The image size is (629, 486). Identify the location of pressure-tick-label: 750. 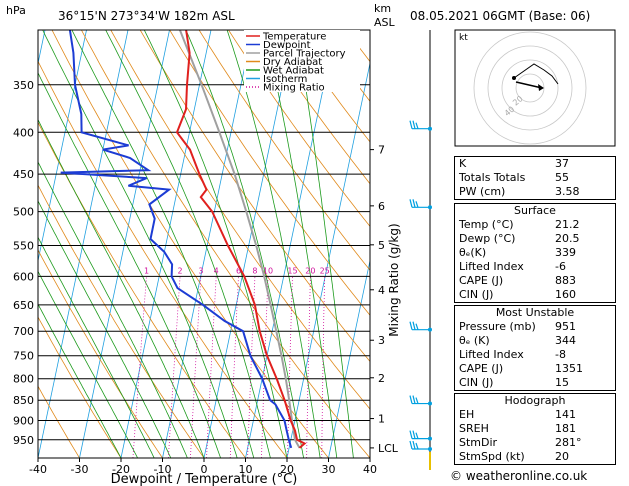
(23, 356).